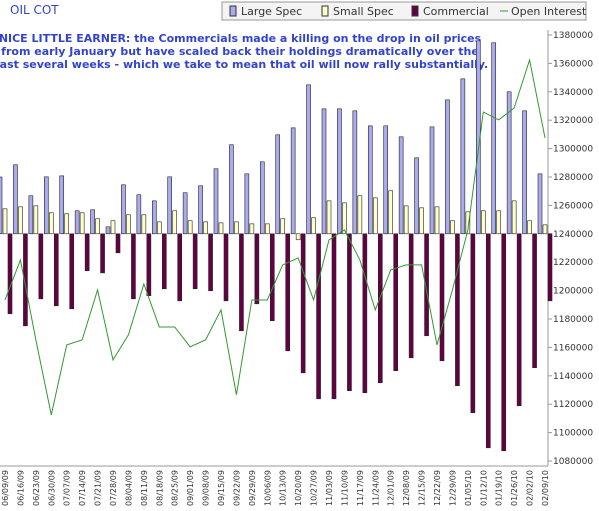 This screenshot has width=599, height=511. I want to click on x-tick-label: 01/05/10, so click(468, 488).